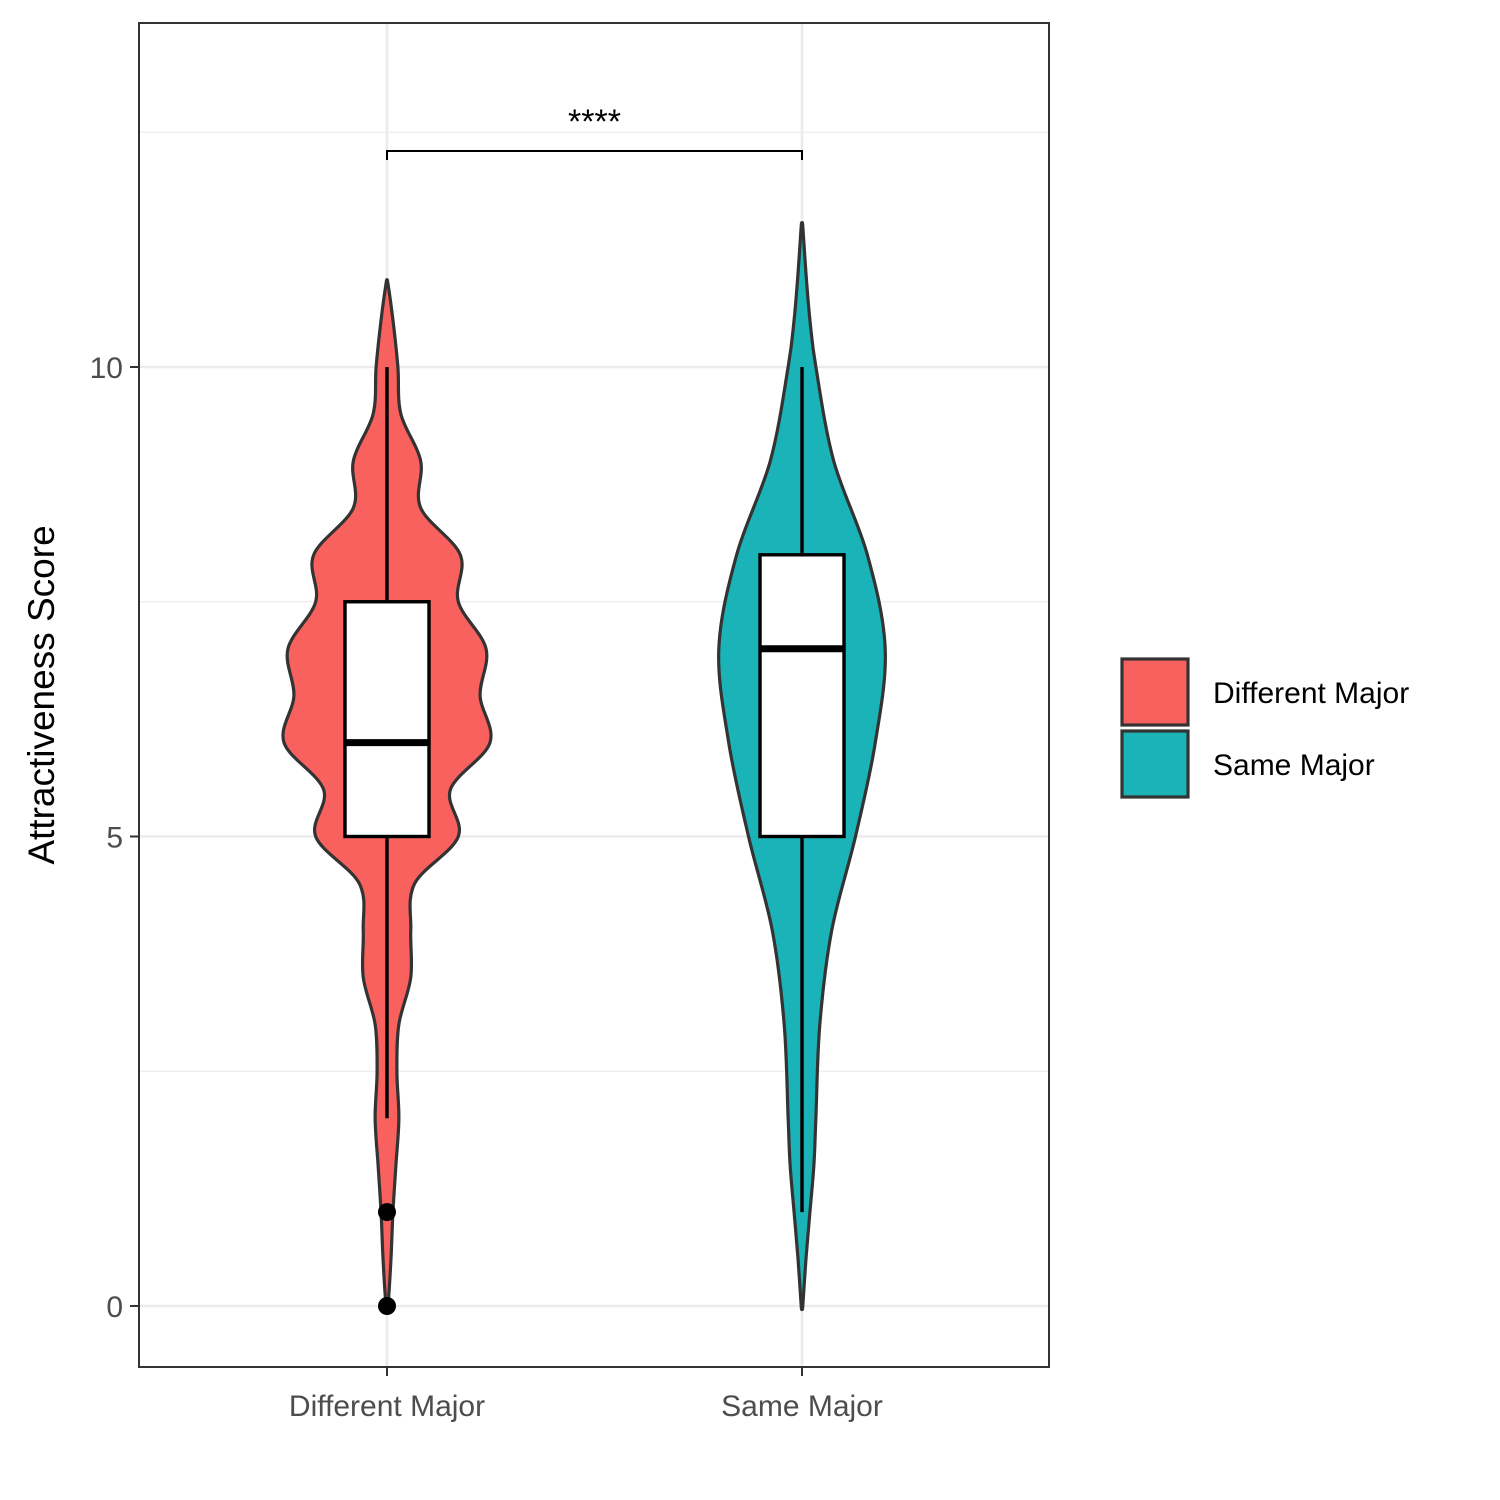 This screenshot has width=1500, height=1500. Describe the element at coordinates (106, 368) in the screenshot. I see `y-tick-label: 10` at that location.